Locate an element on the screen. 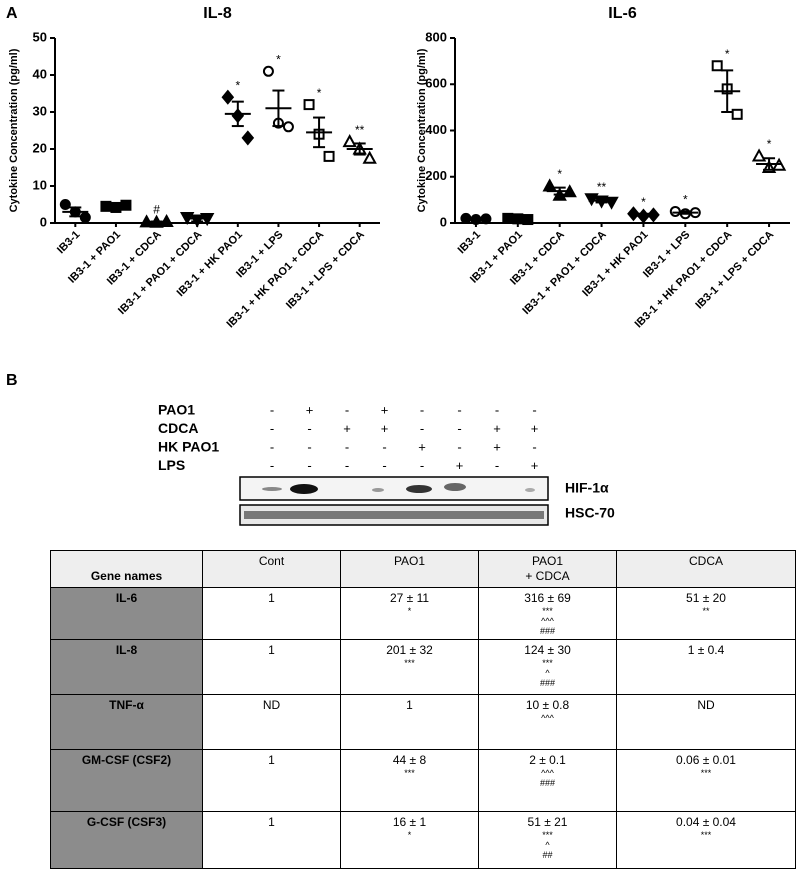  table-cell: 27 ± 11 * is located at coordinates (409, 613).